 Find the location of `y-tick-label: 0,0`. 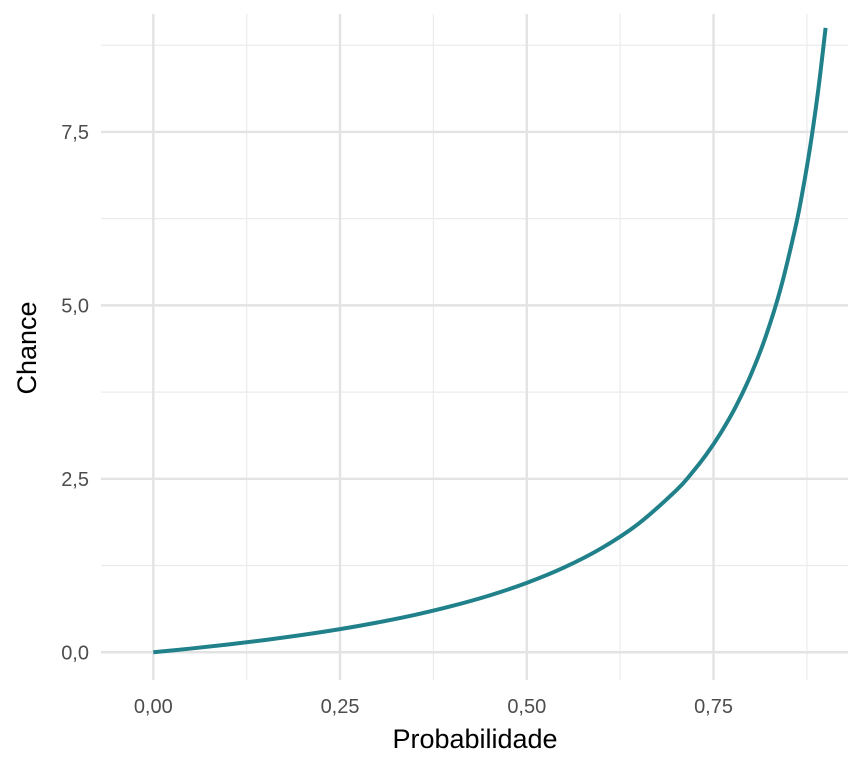

y-tick-label: 0,0 is located at coordinates (75, 653).